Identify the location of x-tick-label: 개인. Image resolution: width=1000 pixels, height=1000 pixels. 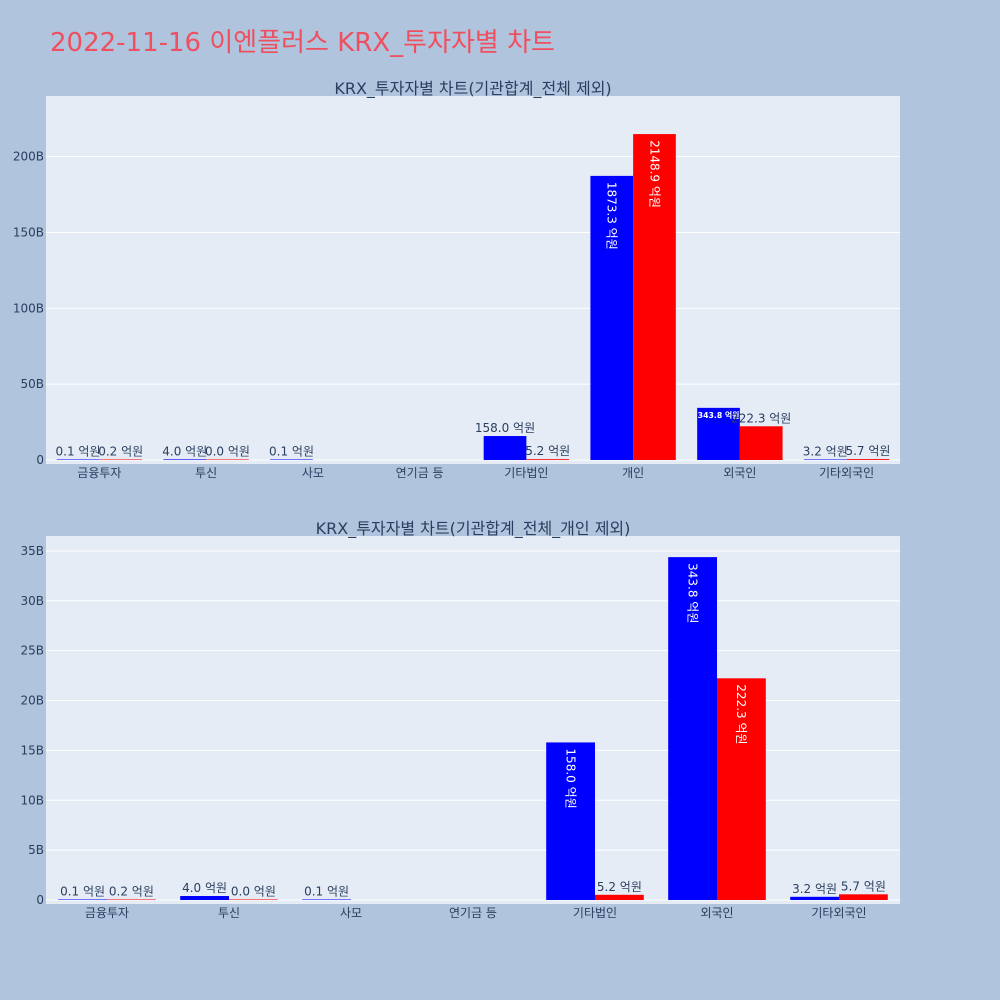
(633, 473).